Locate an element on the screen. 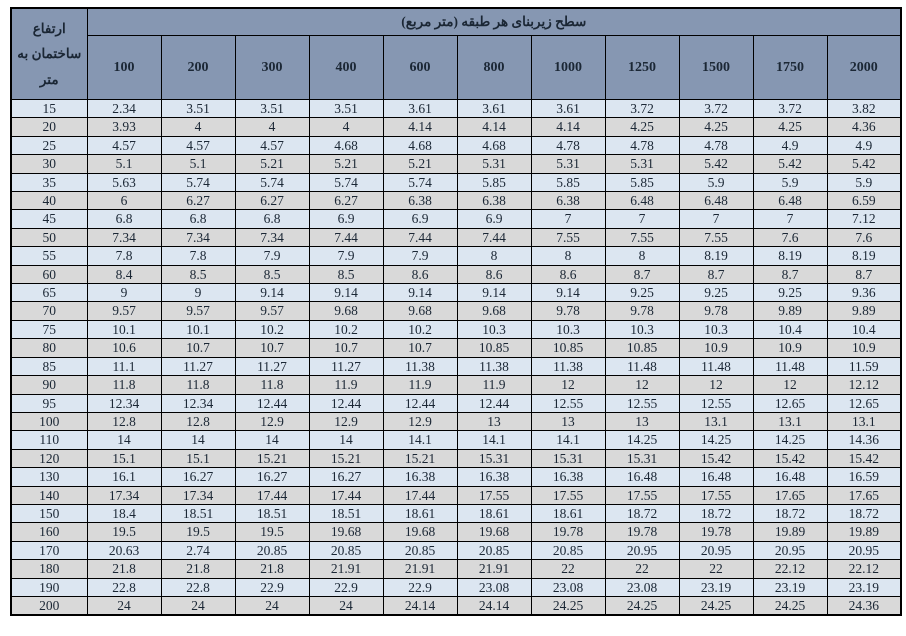 The width and height of the screenshot is (906, 636). value-cell: 7.34 is located at coordinates (124, 237).